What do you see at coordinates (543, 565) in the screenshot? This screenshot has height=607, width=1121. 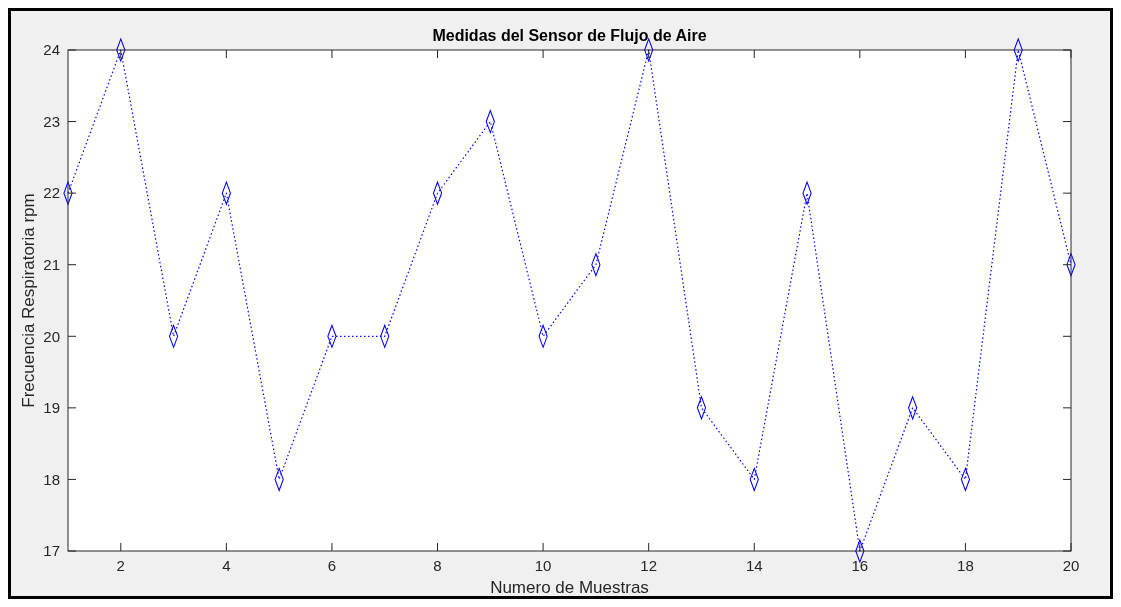 I see `x-tick-label: 10` at bounding box center [543, 565].